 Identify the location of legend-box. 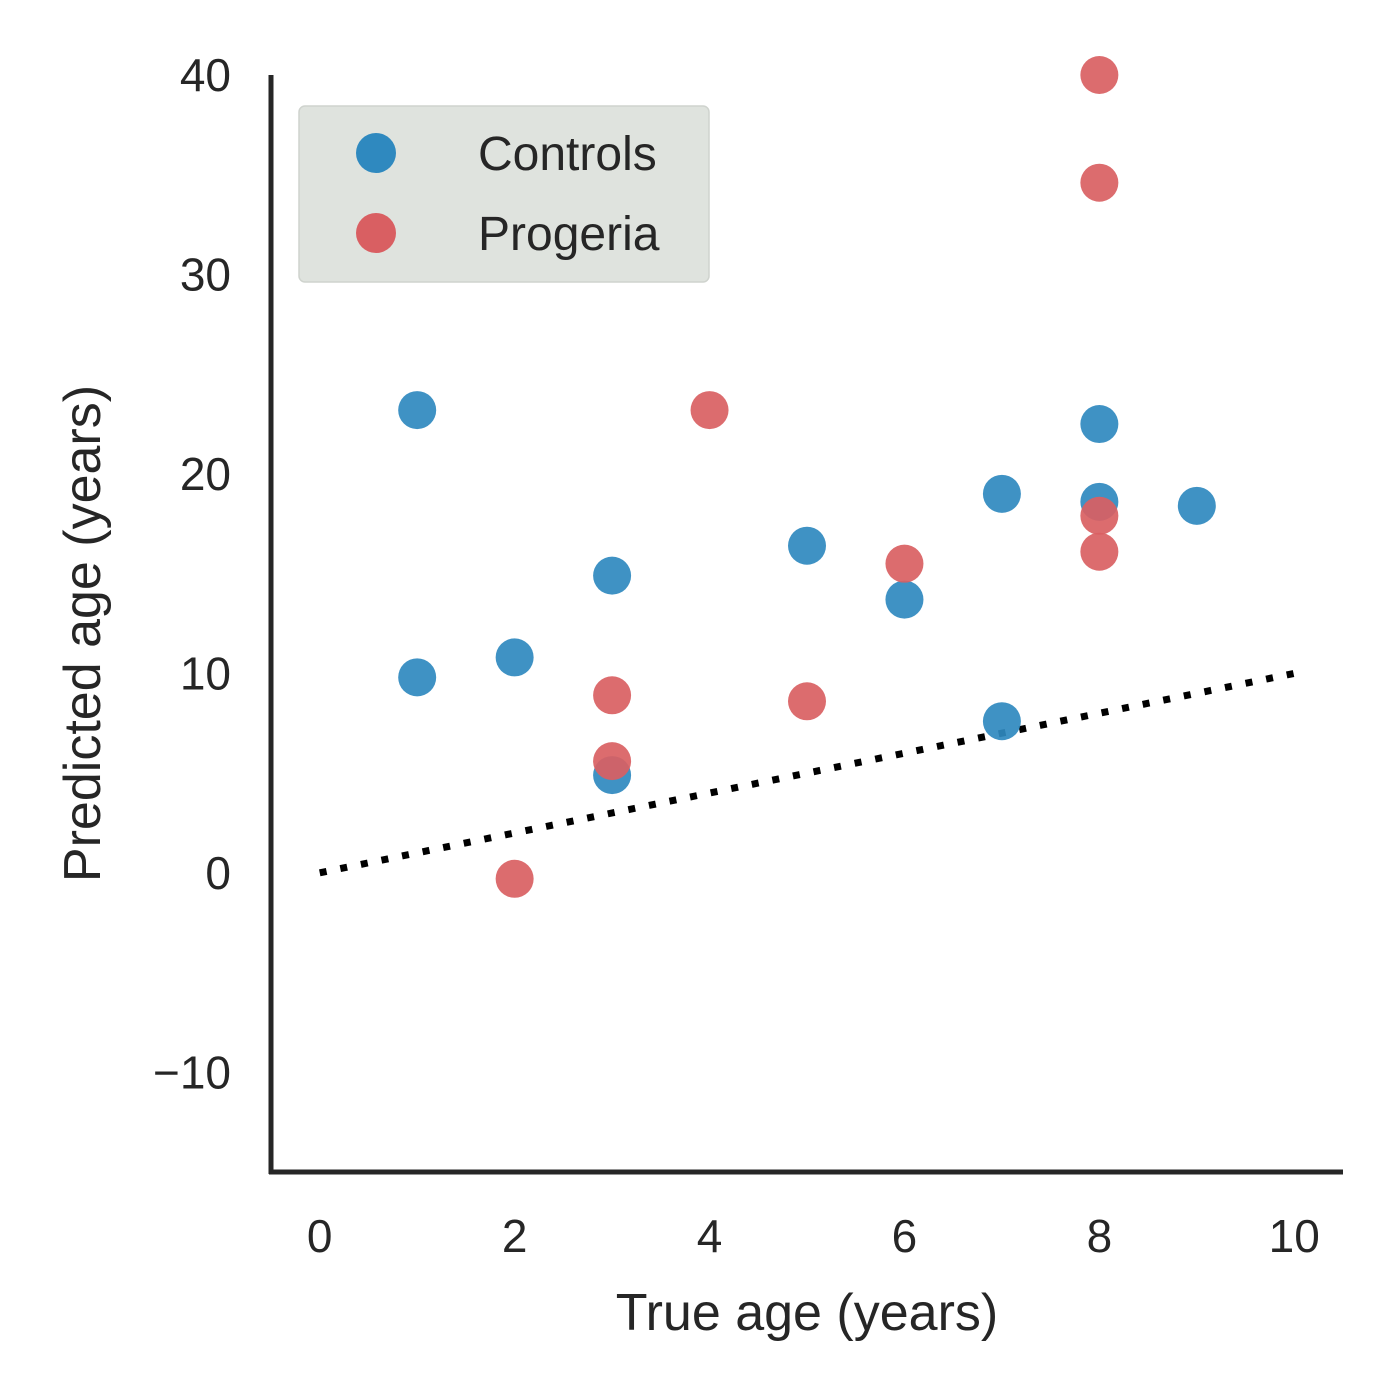
(504, 194).